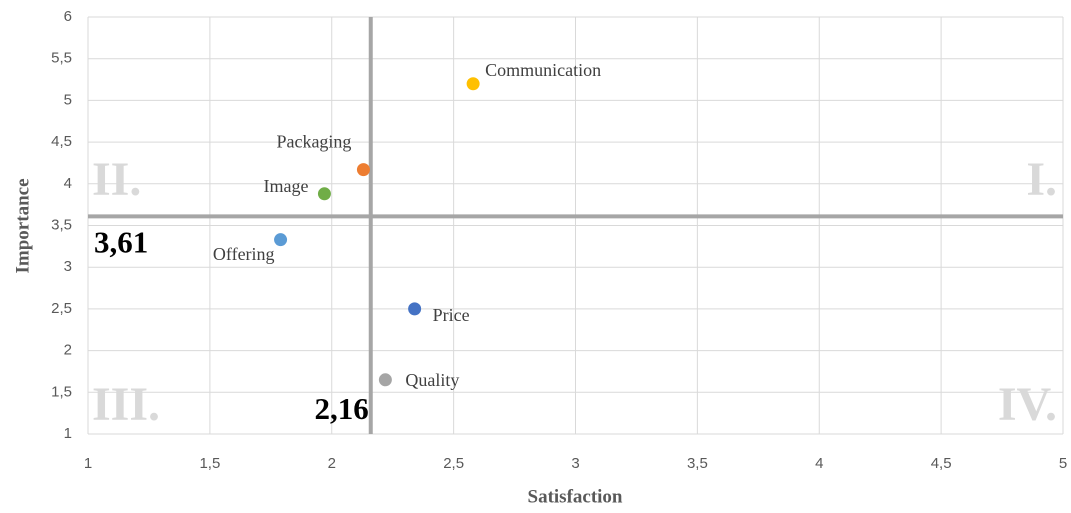  Describe the element at coordinates (61, 308) in the screenshot. I see `y-tick-label: 2,5` at that location.